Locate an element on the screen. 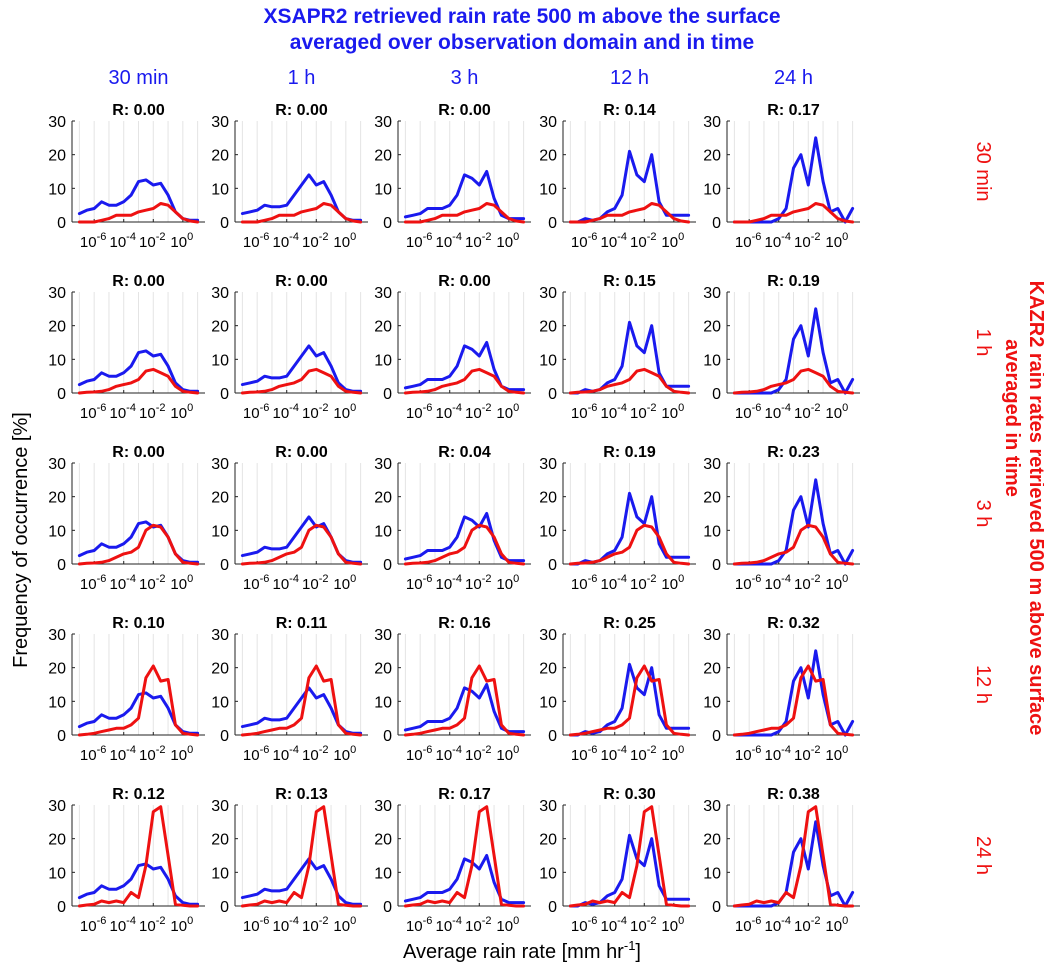 The height and width of the screenshot is (968, 1044). subplot-r4-c3: 0 10 20 30 10-6 10-4 10-2 100 R: 0.16 is located at coordinates (452, 689).